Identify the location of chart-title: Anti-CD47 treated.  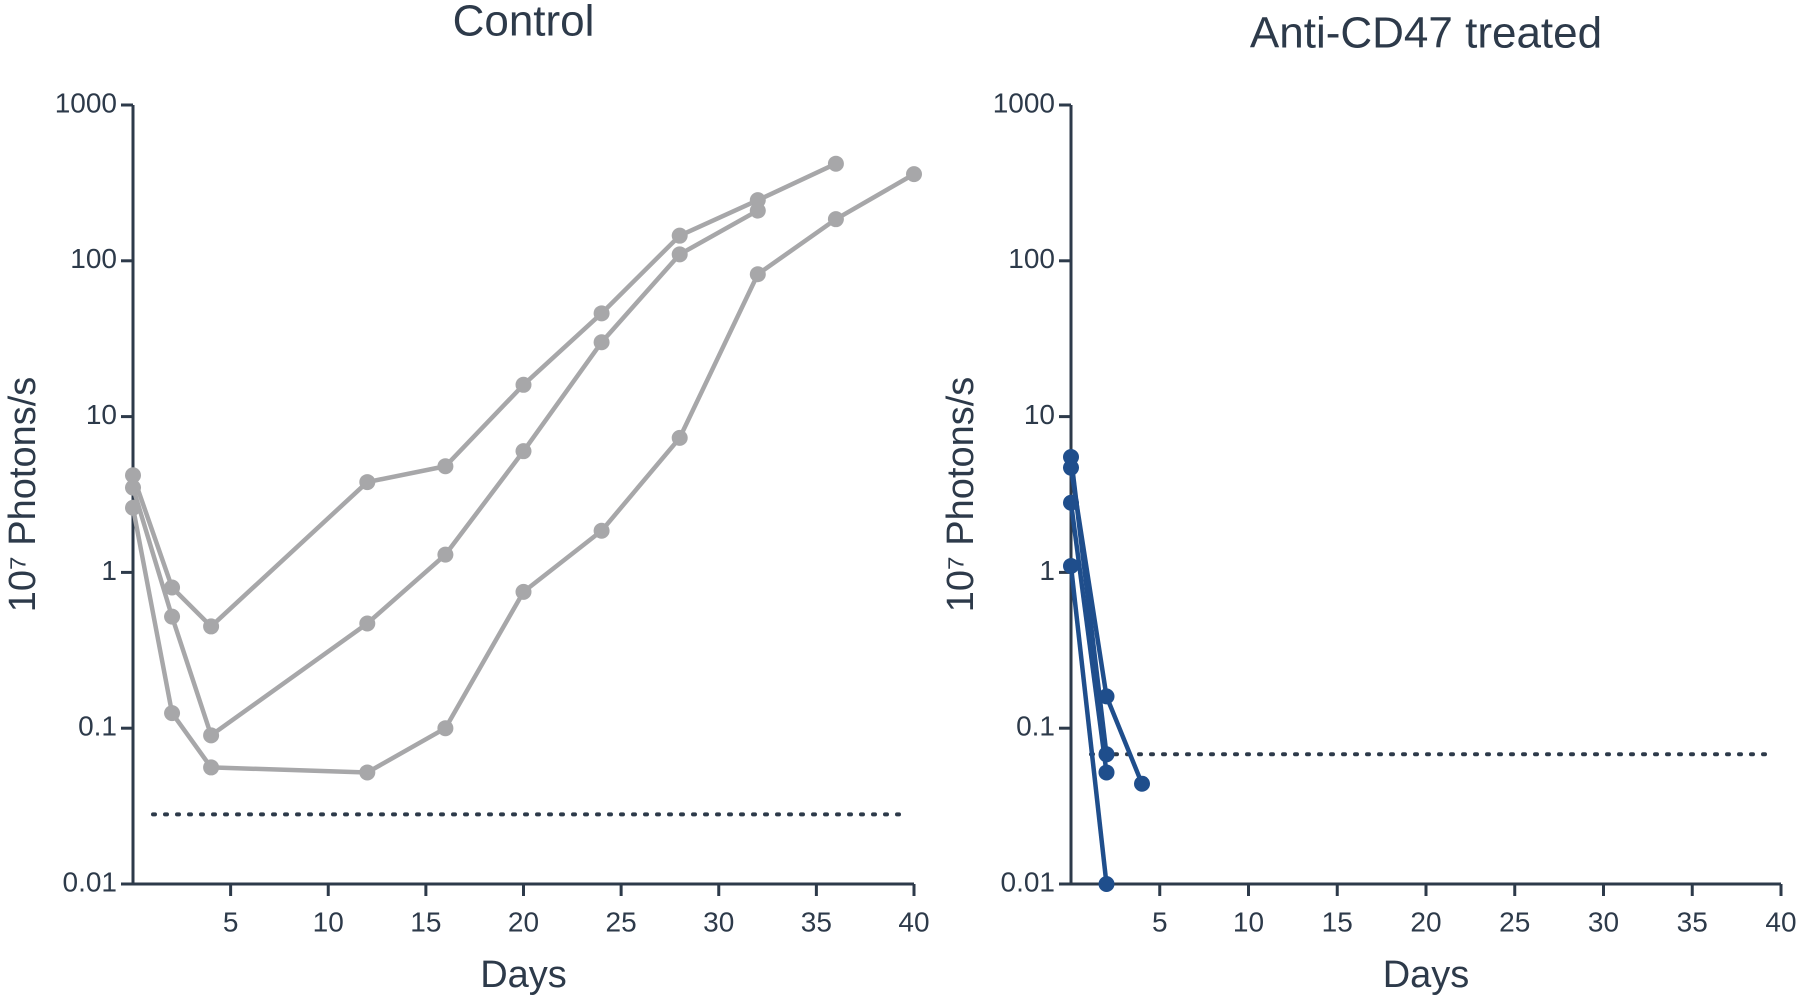
(1426, 33).